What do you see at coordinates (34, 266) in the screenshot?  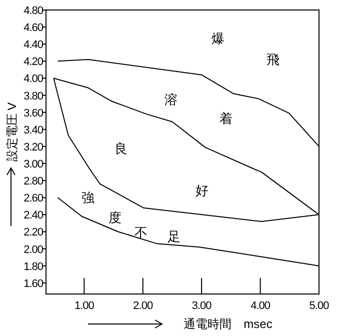 I see `y-tick-label: 1.80` at bounding box center [34, 266].